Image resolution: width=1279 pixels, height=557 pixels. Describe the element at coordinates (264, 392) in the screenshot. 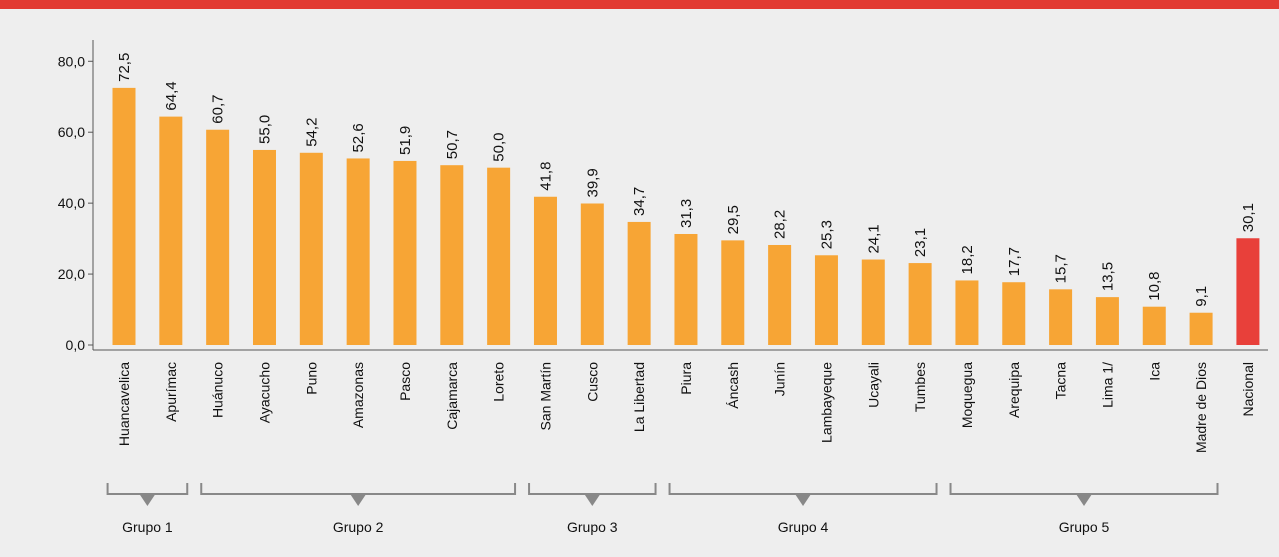

I see `x-tick-label: Ayacucho` at that location.